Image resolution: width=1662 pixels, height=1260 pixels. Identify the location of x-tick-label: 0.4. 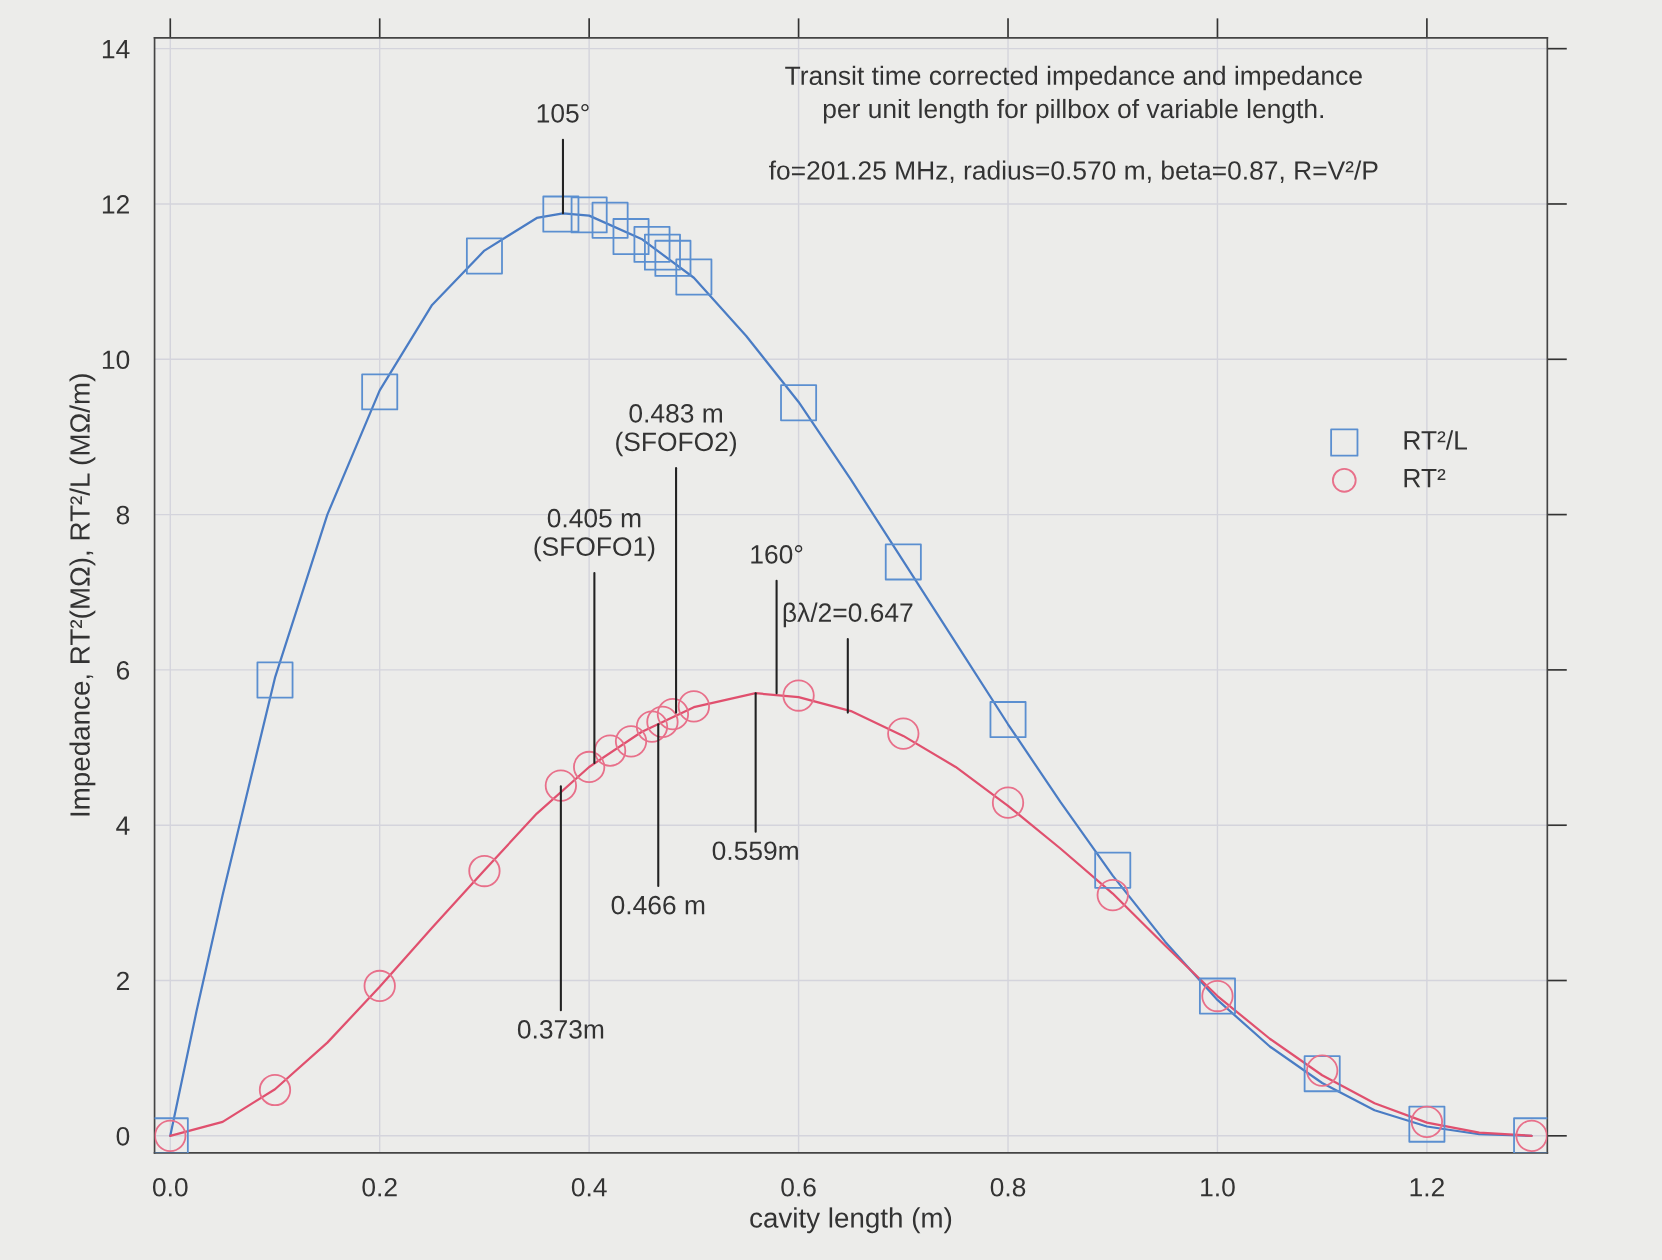
(589, 1187).